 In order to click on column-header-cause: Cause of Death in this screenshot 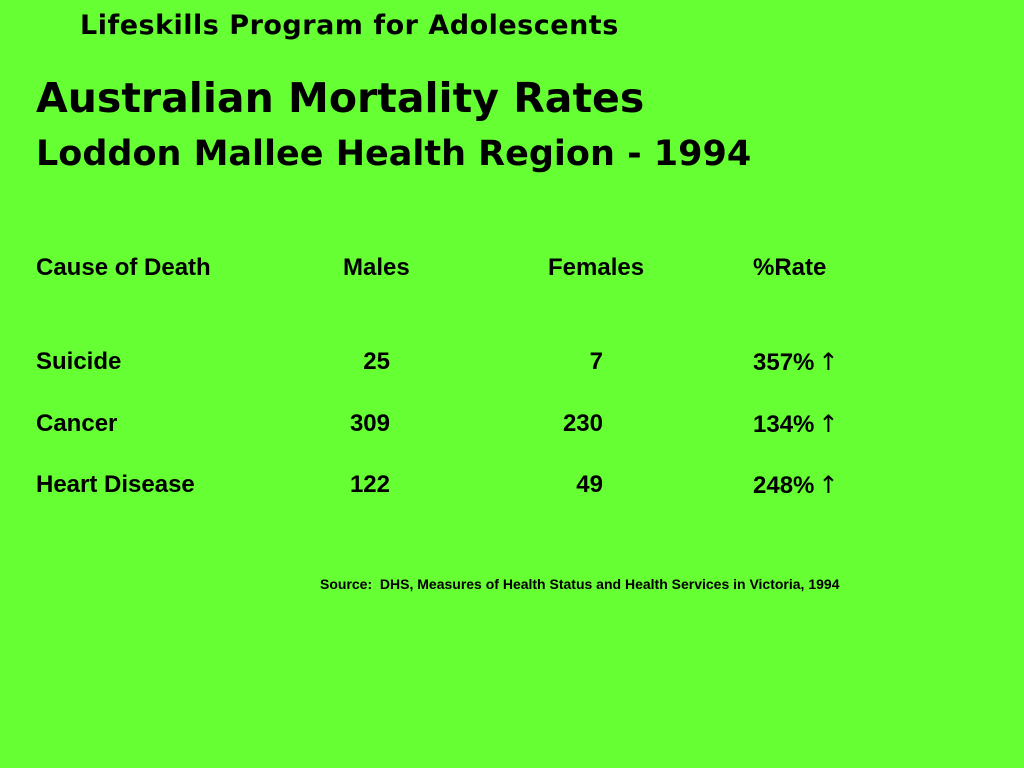, I will do `click(123, 267)`.